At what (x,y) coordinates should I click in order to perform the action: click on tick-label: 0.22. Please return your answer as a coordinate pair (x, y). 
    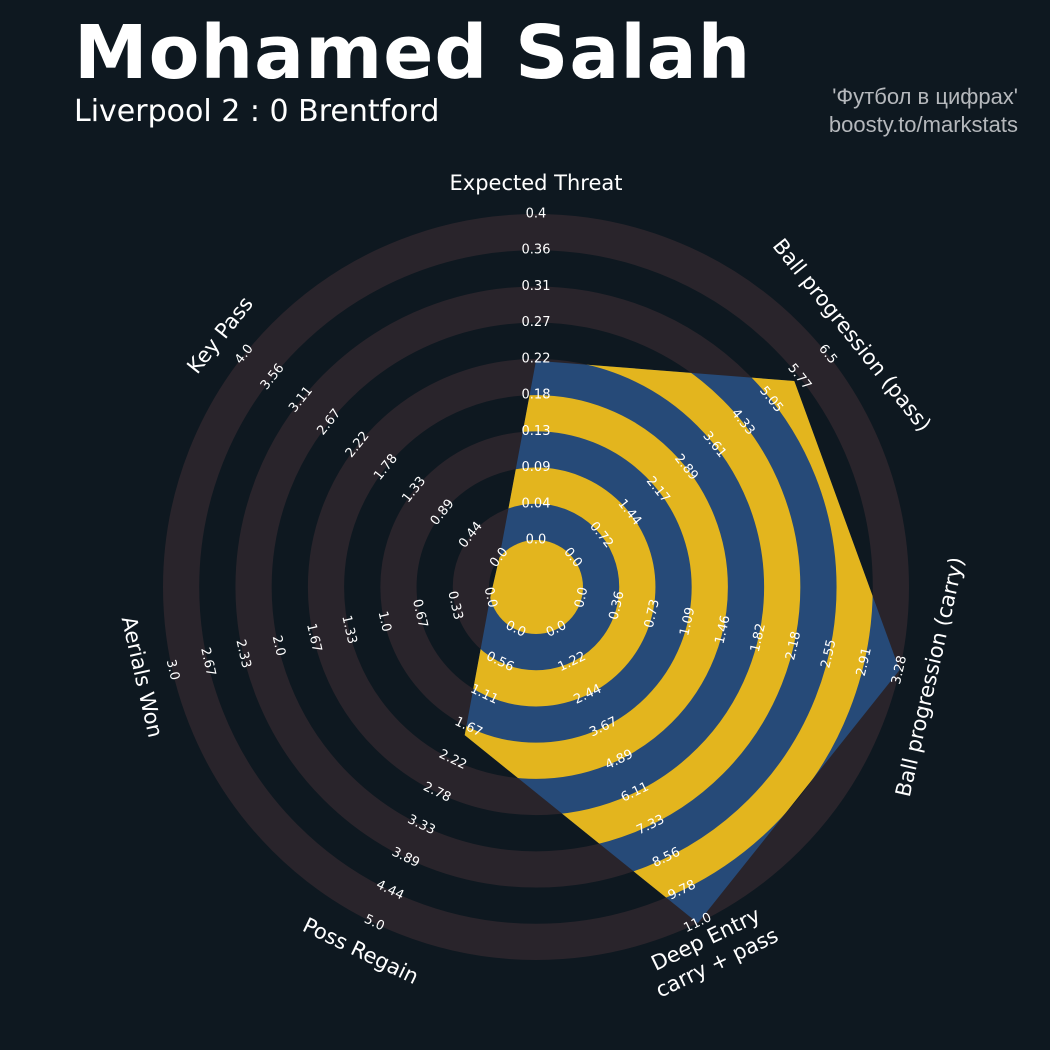
    Looking at the image, I should click on (536, 358).